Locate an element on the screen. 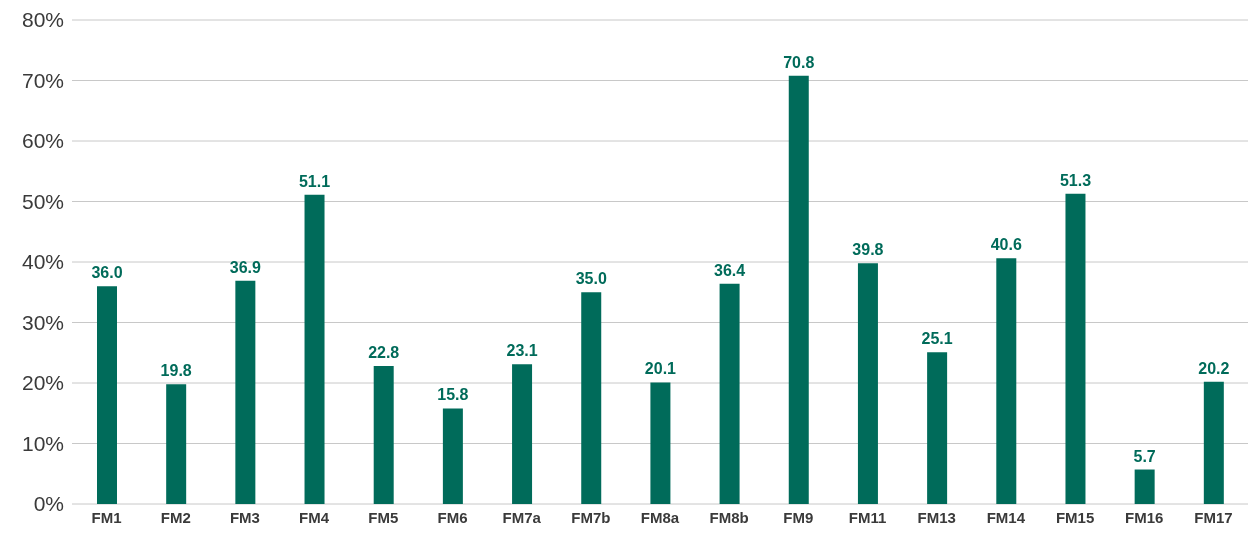 The height and width of the screenshot is (548, 1260). x-tick-label: FM6 is located at coordinates (452, 517).